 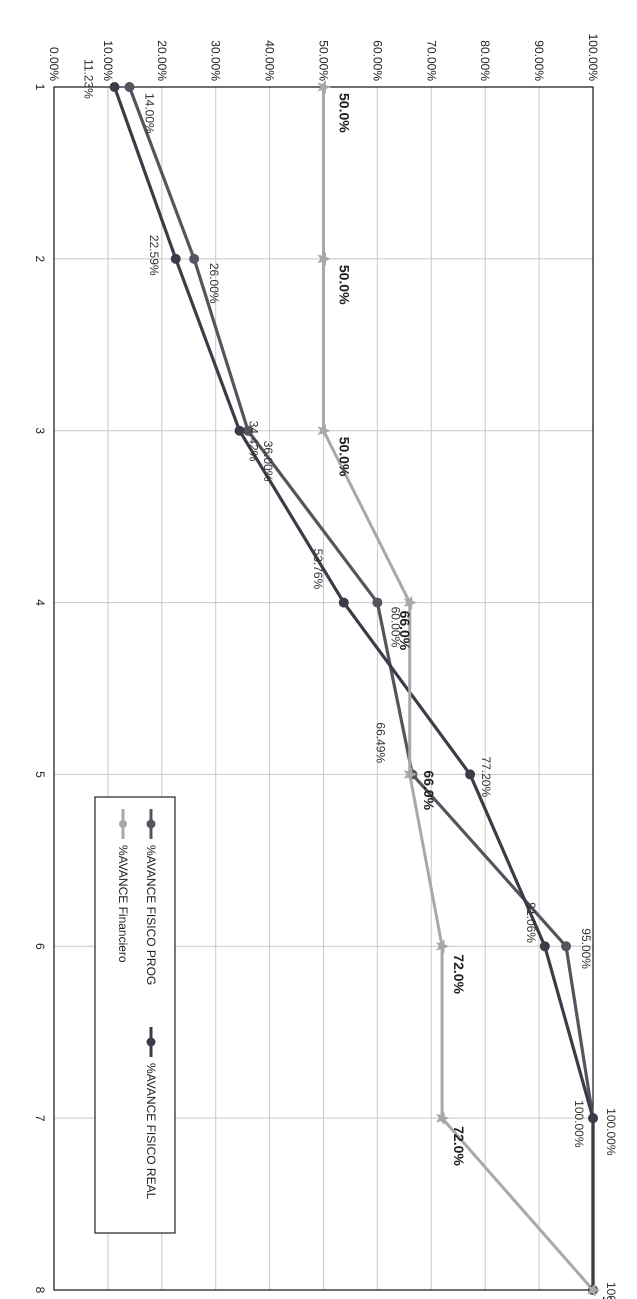 I want to click on series-1-data-label: 66.49%, so click(x=380, y=742).